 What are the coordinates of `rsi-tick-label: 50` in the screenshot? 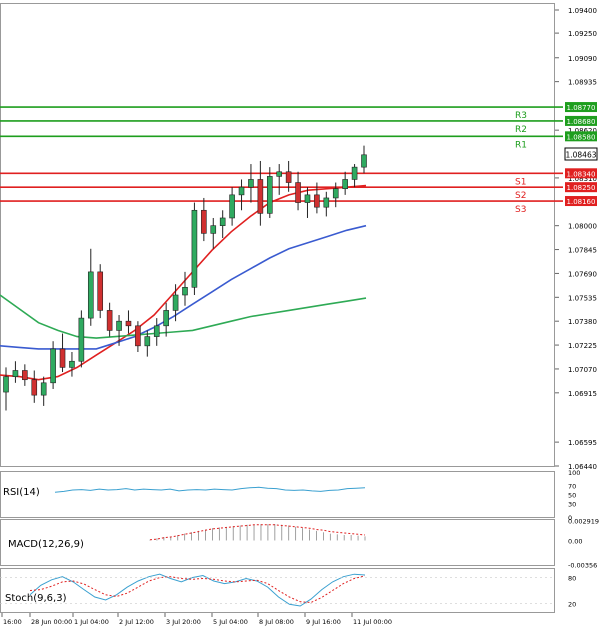 It's located at (572, 496).